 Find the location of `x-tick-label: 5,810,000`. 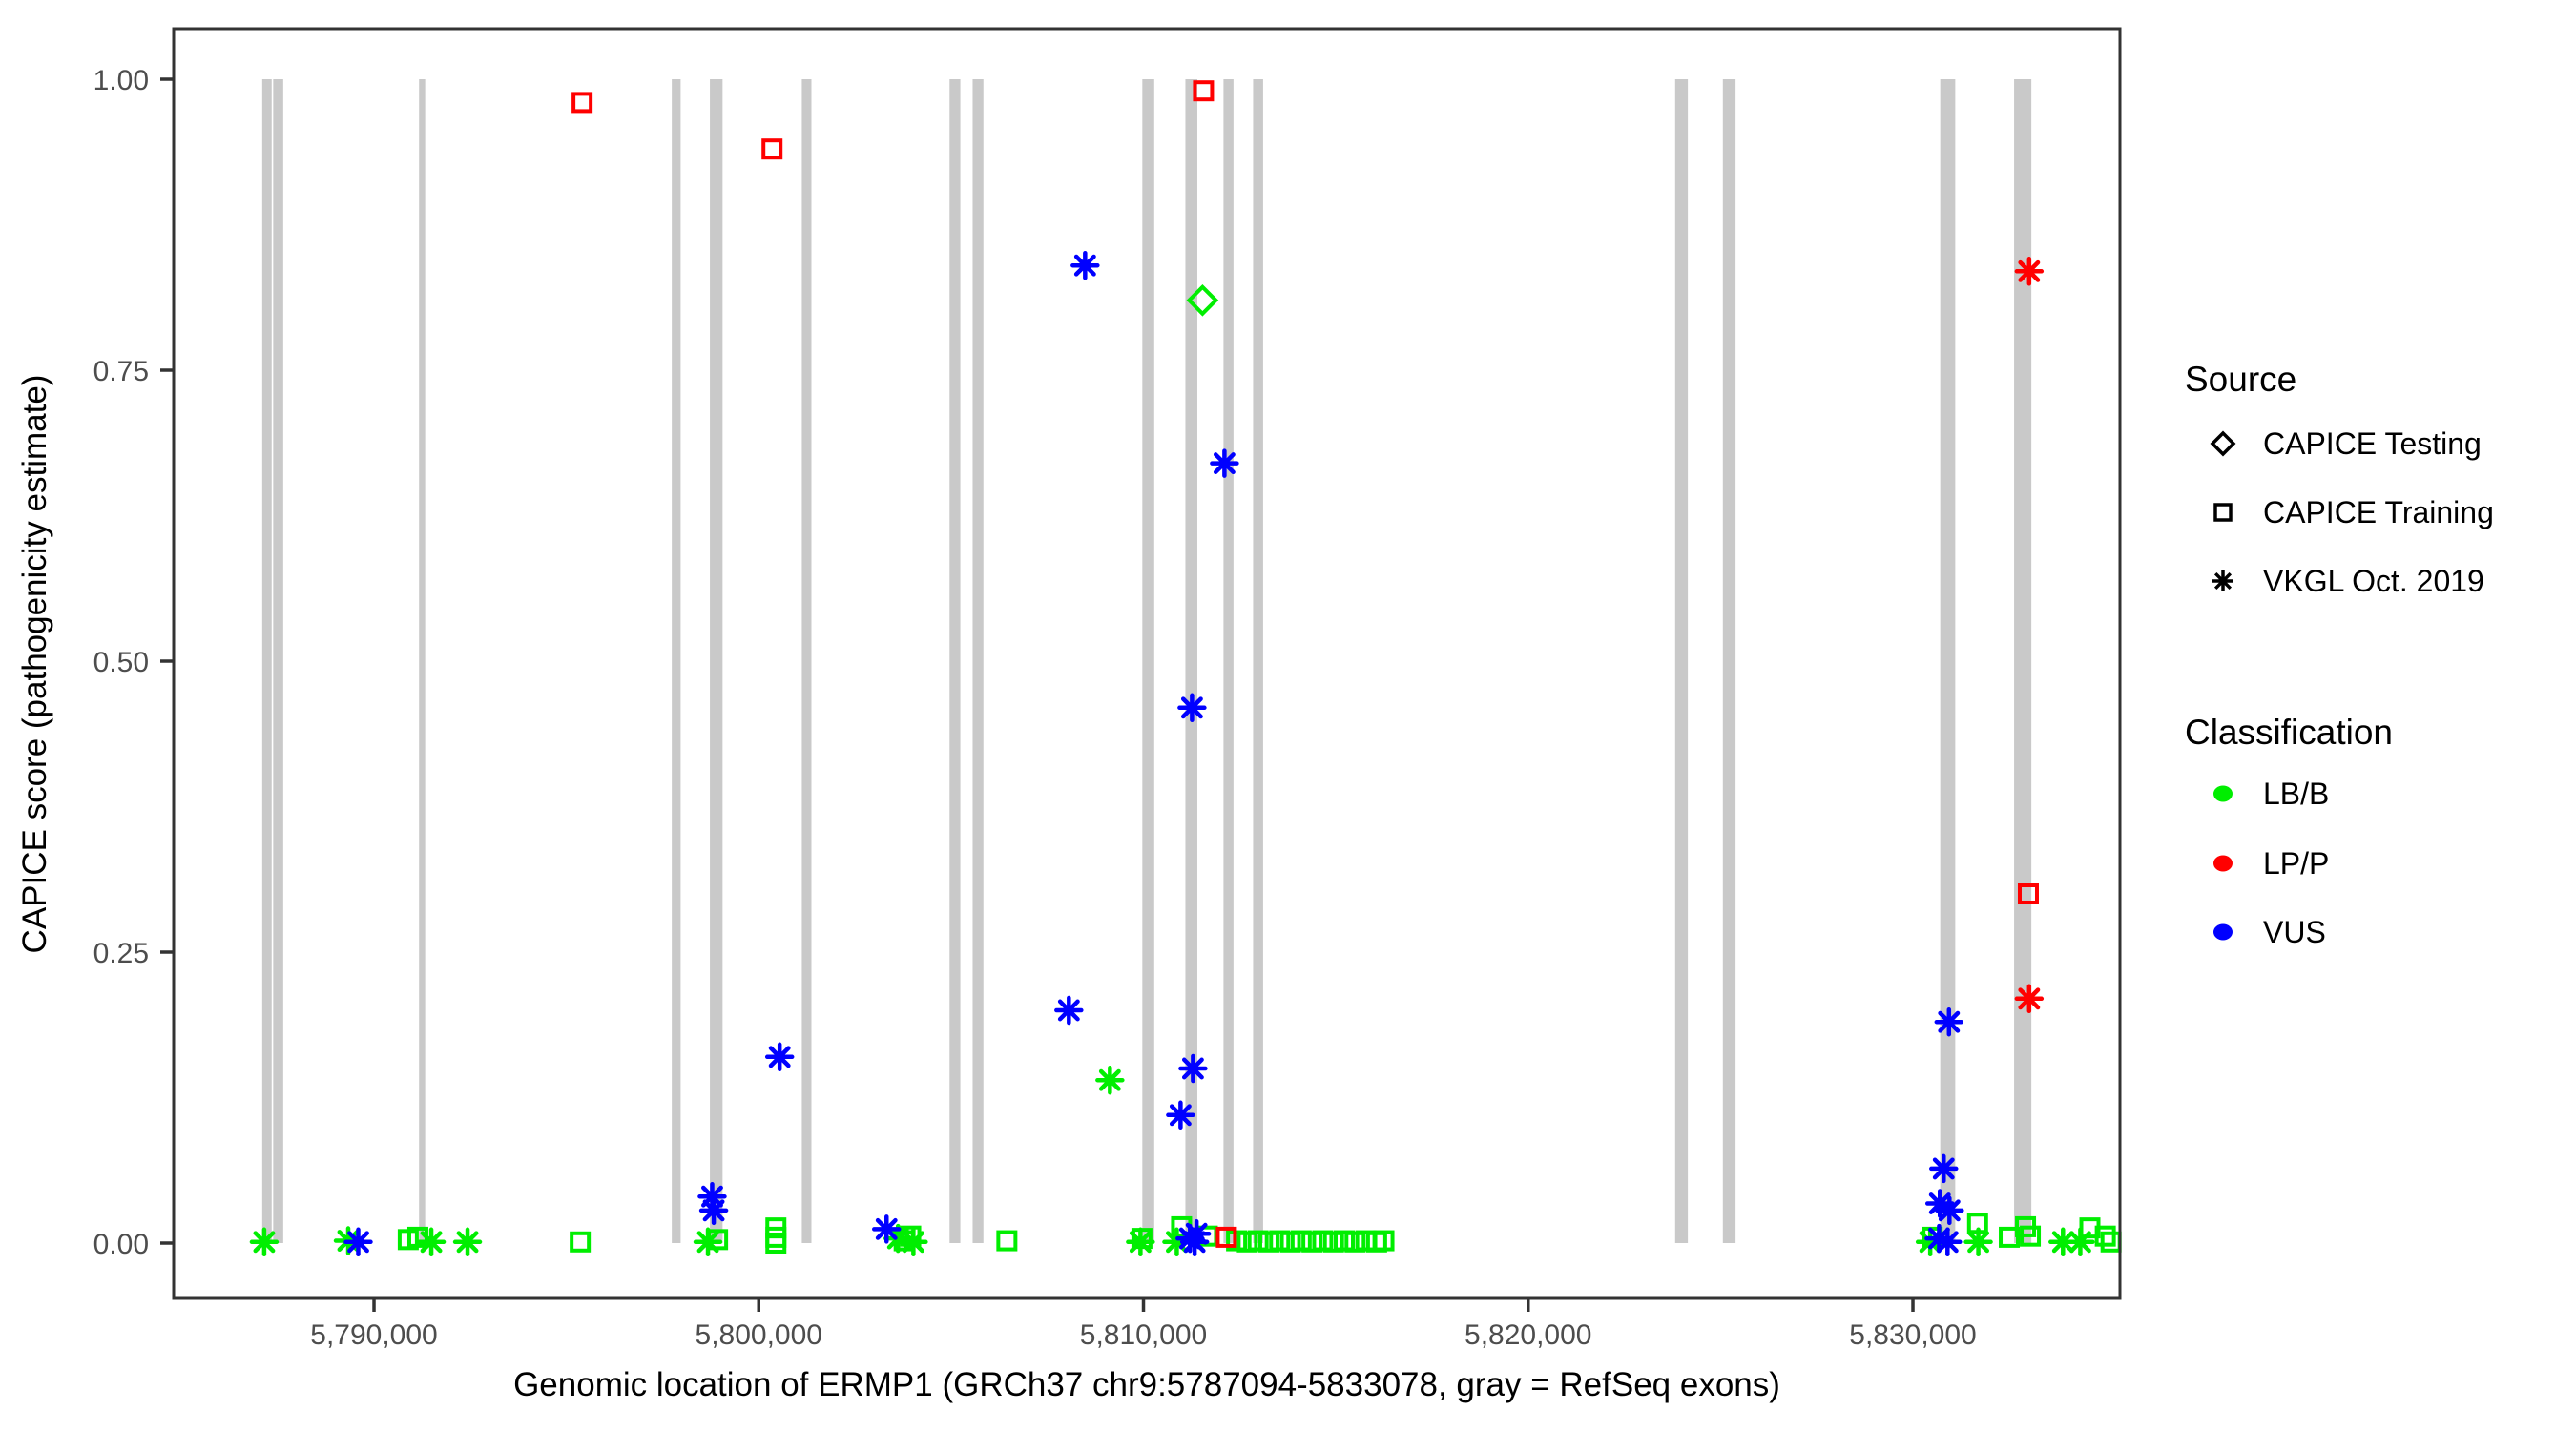

x-tick-label: 5,810,000 is located at coordinates (1143, 1335).